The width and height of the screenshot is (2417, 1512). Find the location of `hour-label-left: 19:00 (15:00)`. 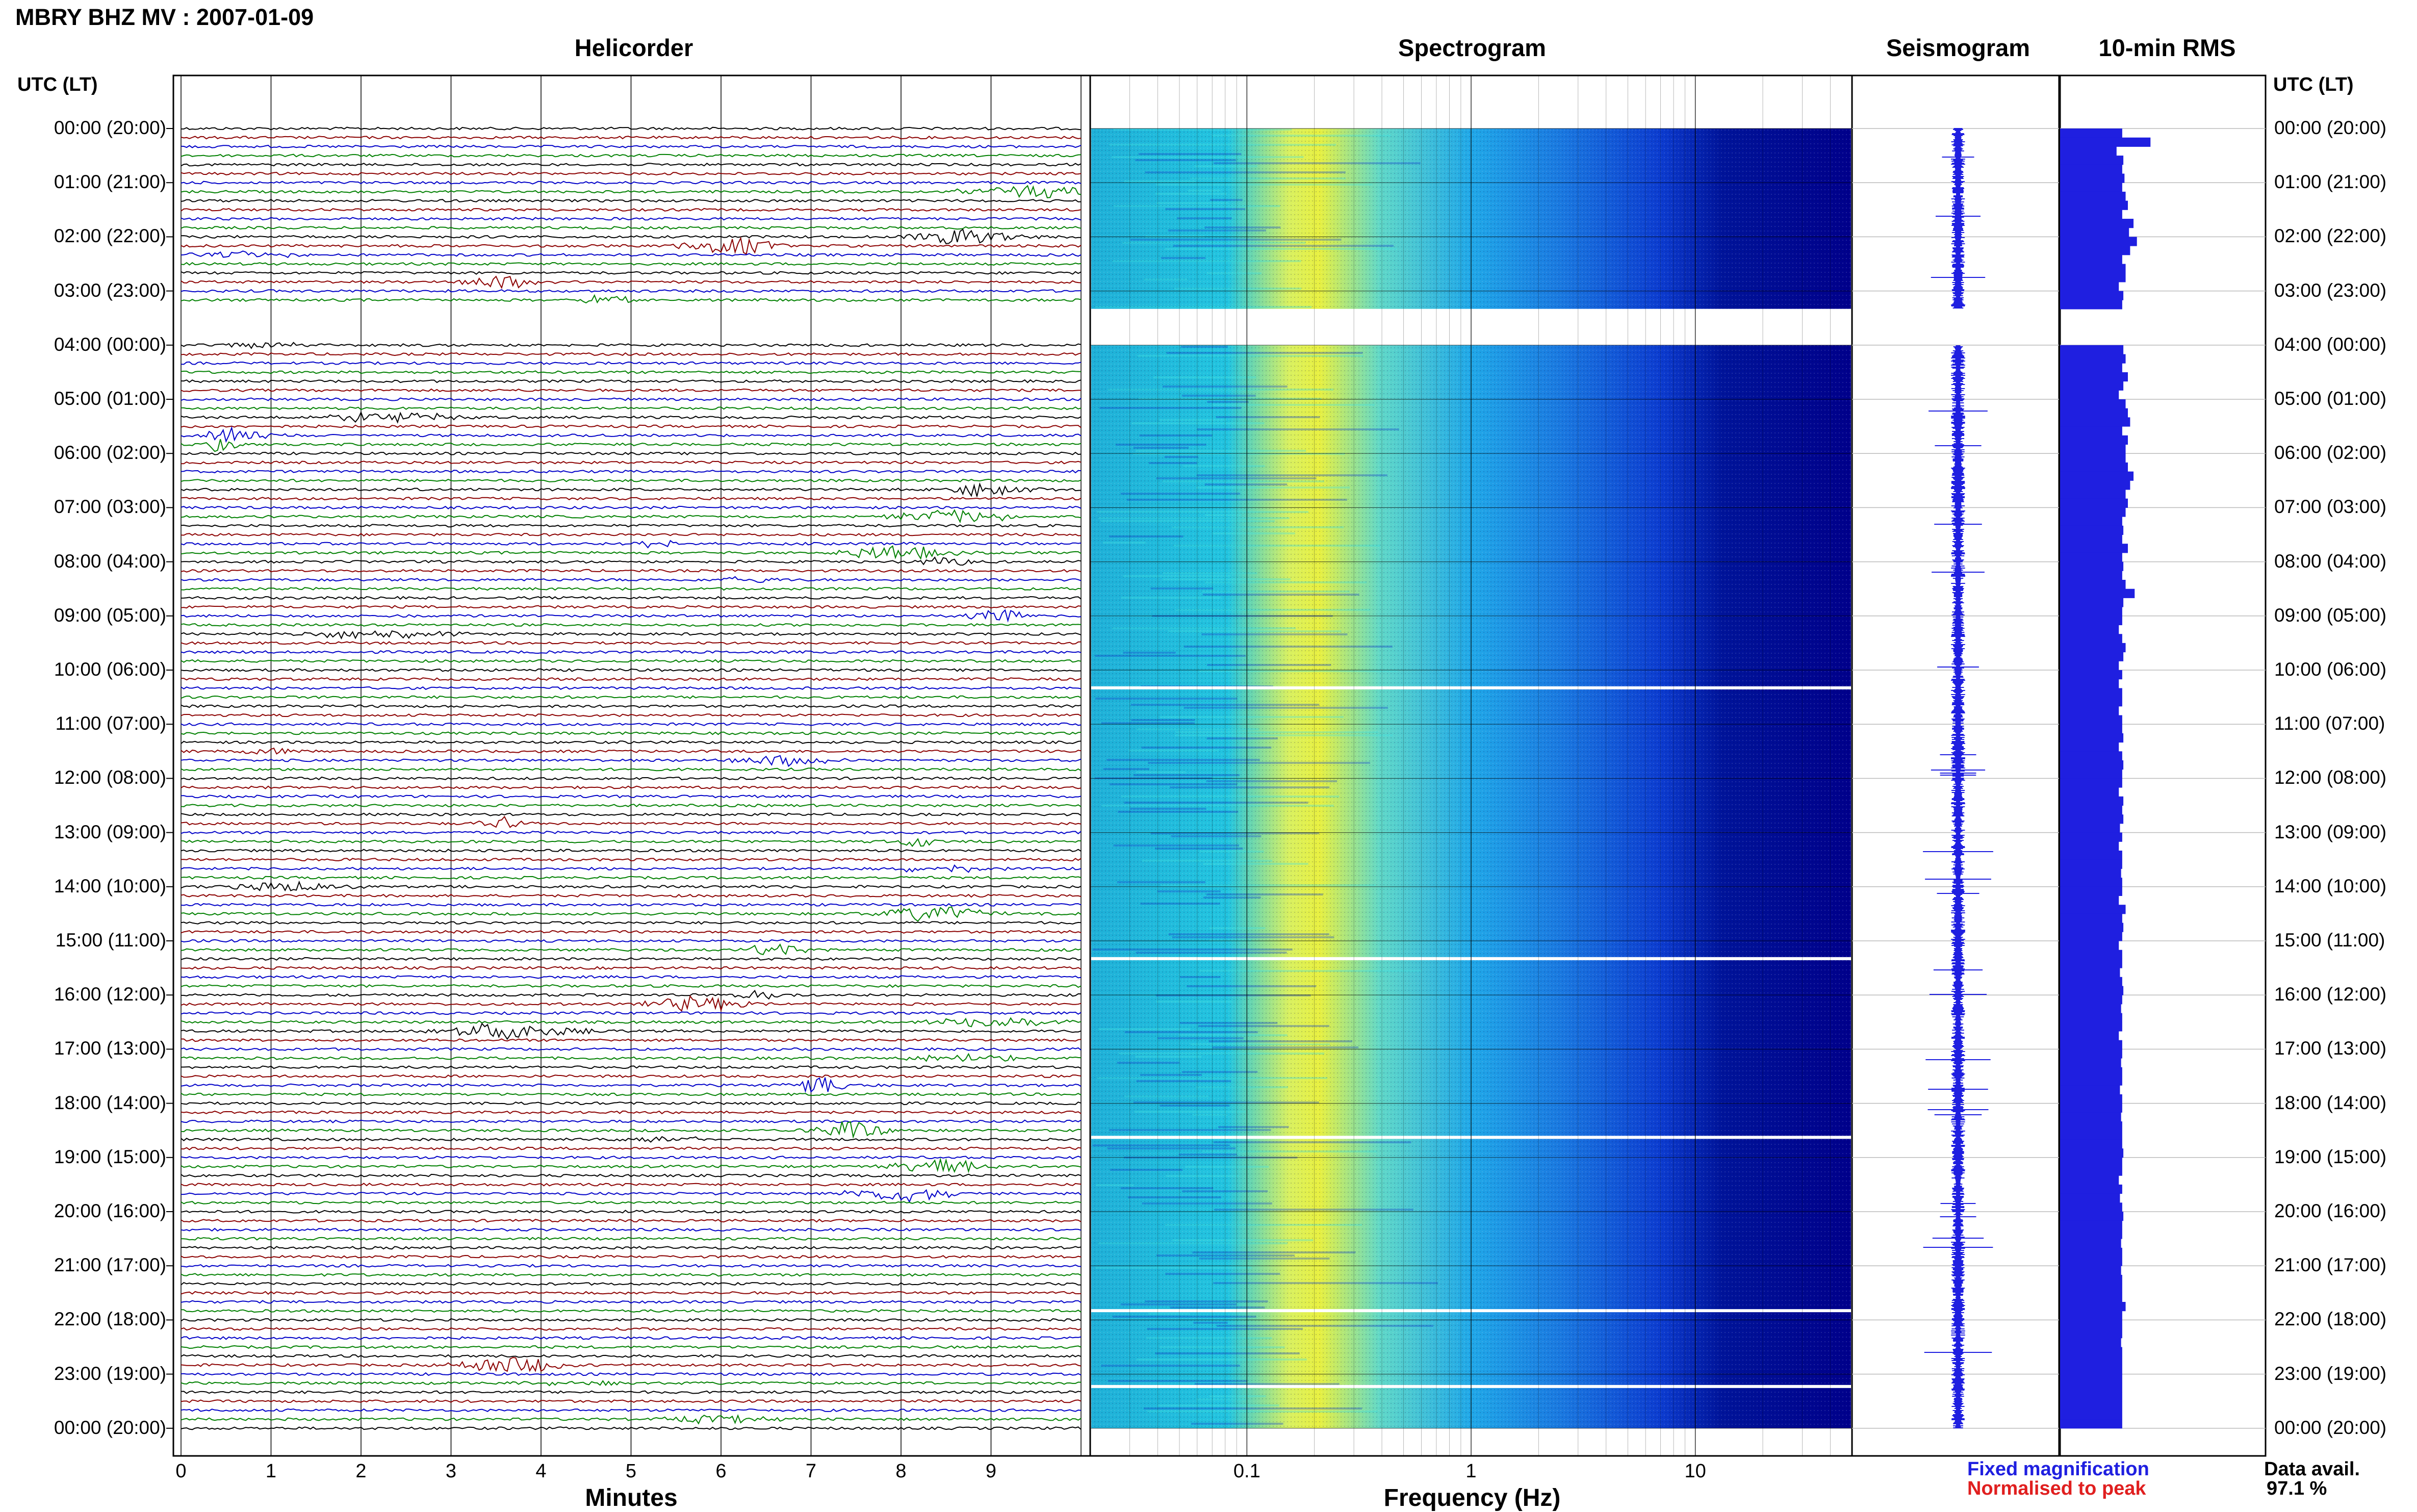

hour-label-left: 19:00 (15:00) is located at coordinates (110, 1156).